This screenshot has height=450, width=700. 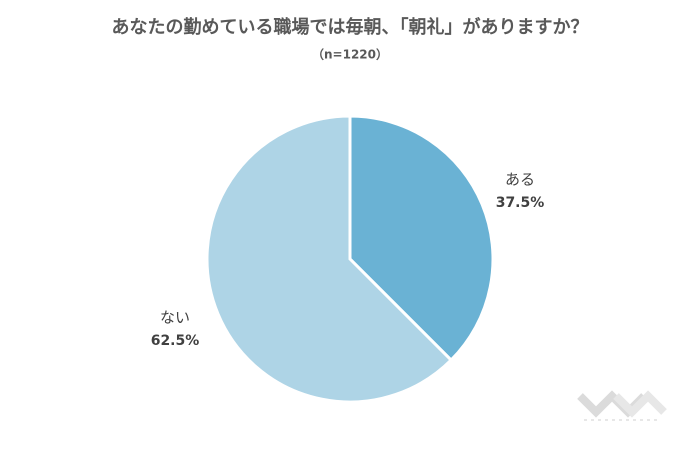 What do you see at coordinates (350, 27) in the screenshot?
I see `chart-title: あなたの勤めている職場では毎朝、「朝礼」がありますか？` at bounding box center [350, 27].